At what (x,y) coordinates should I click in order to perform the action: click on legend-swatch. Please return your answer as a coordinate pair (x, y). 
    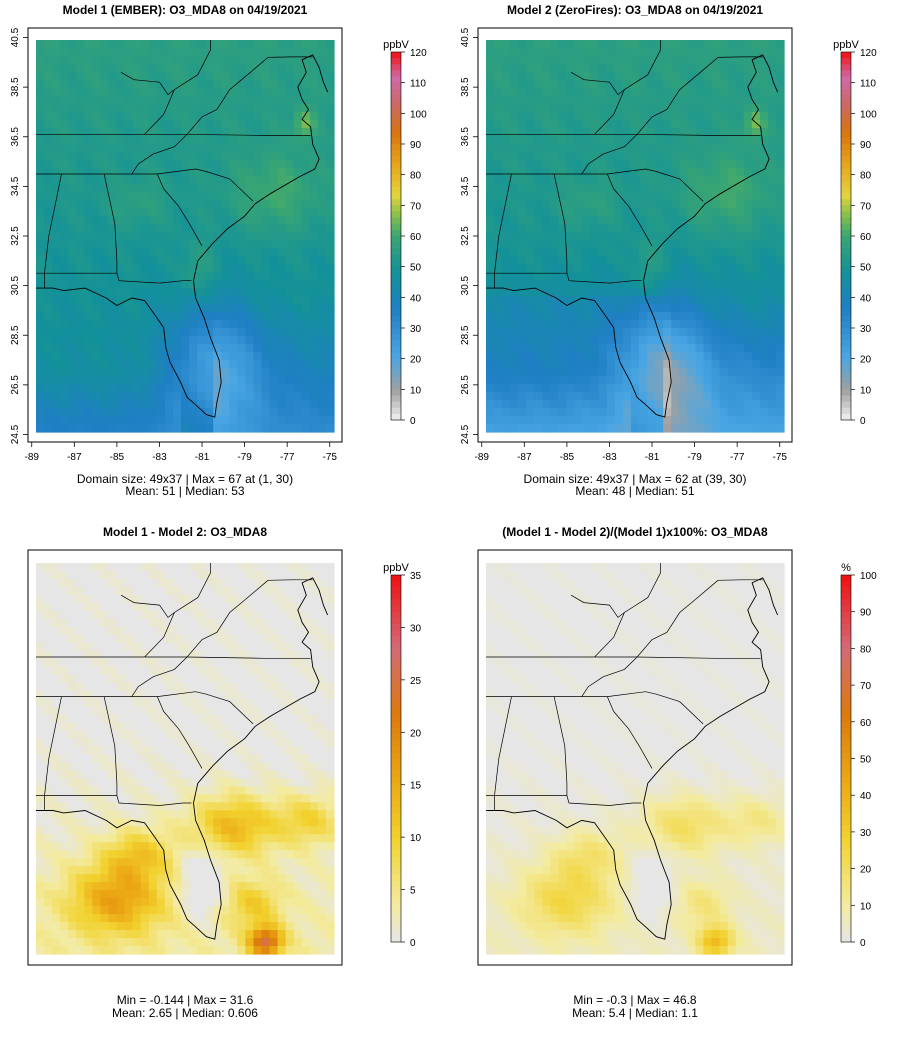
    Looking at the image, I should click on (396, 392).